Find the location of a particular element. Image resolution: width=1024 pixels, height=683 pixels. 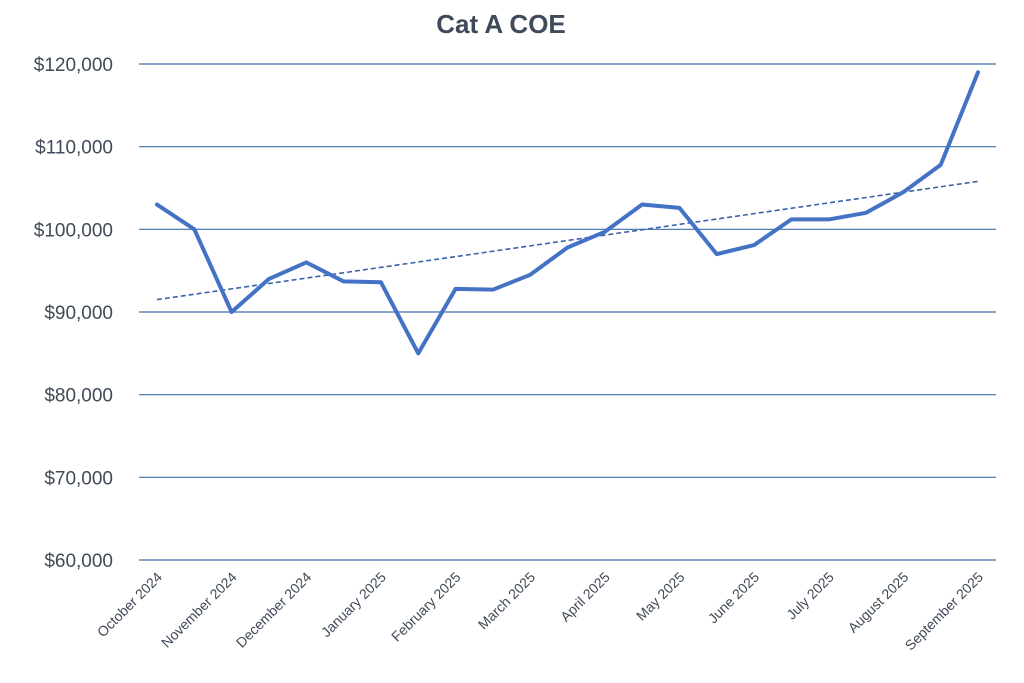

x-tick-label: April 2025 is located at coordinates (585, 597).